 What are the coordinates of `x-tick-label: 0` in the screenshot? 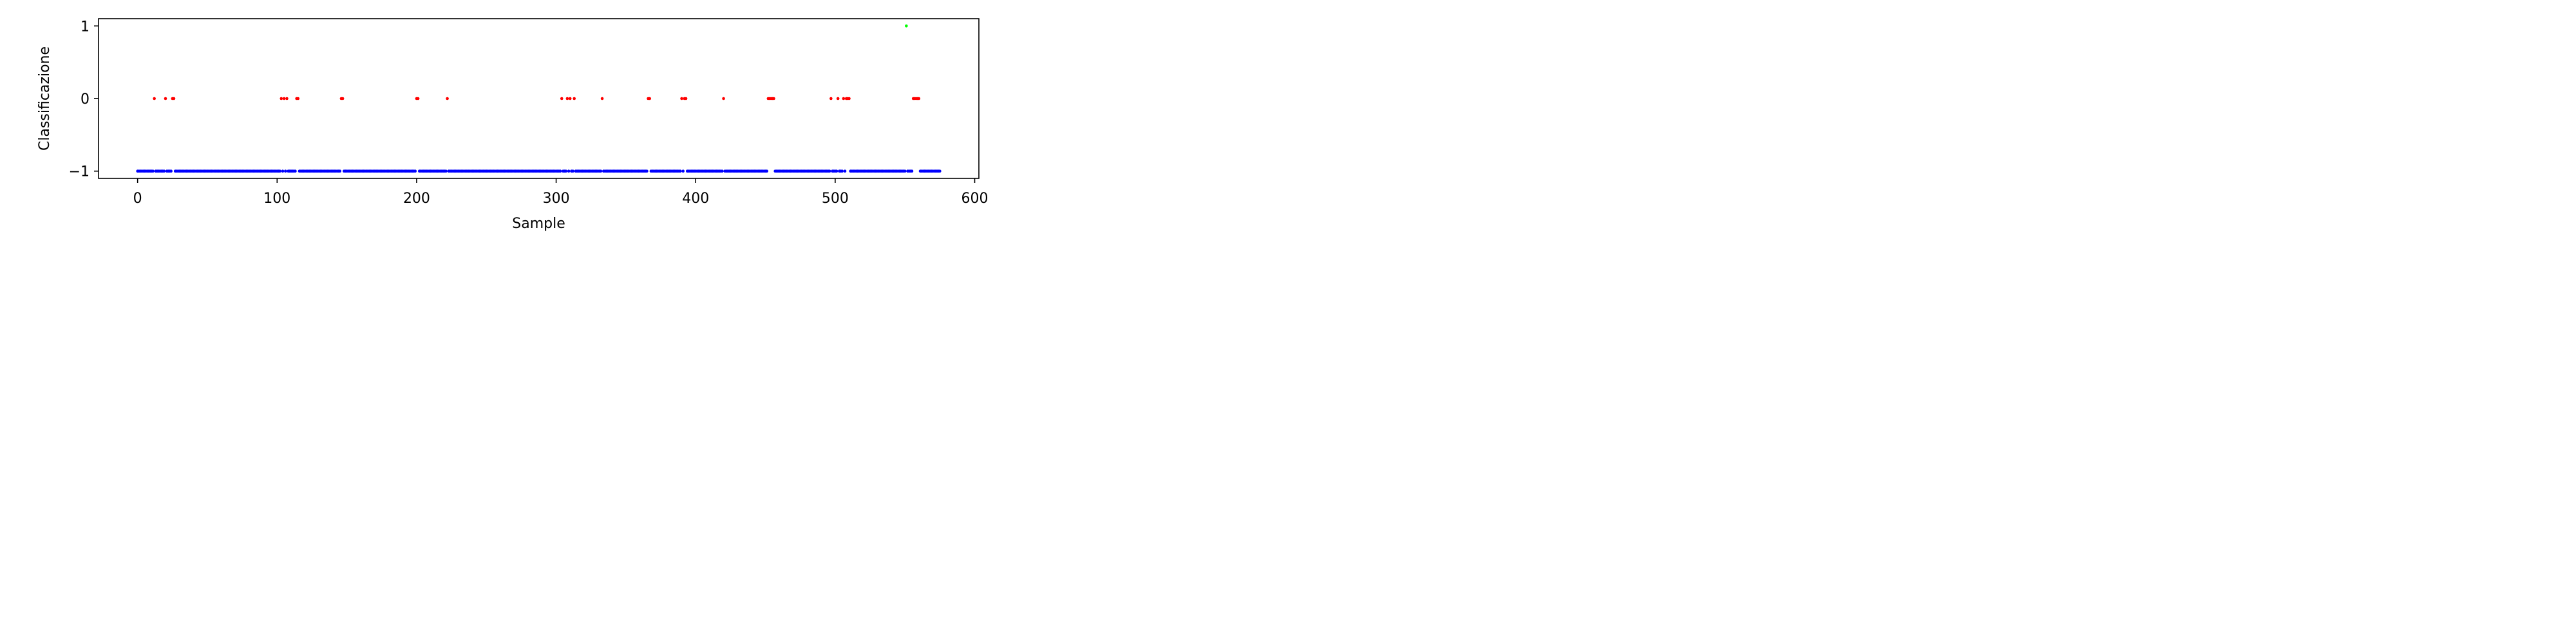 It's located at (137, 199).